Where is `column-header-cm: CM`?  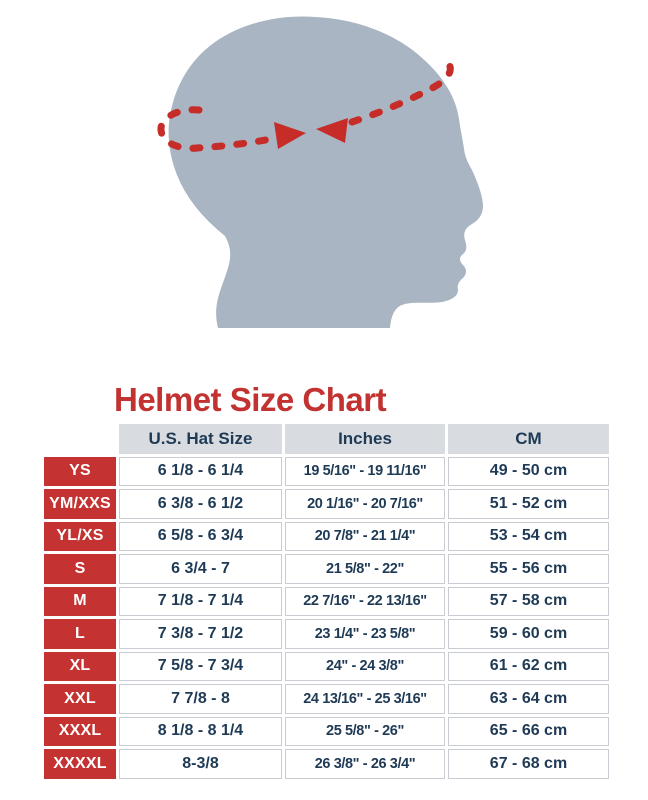 column-header-cm: CM is located at coordinates (528, 439).